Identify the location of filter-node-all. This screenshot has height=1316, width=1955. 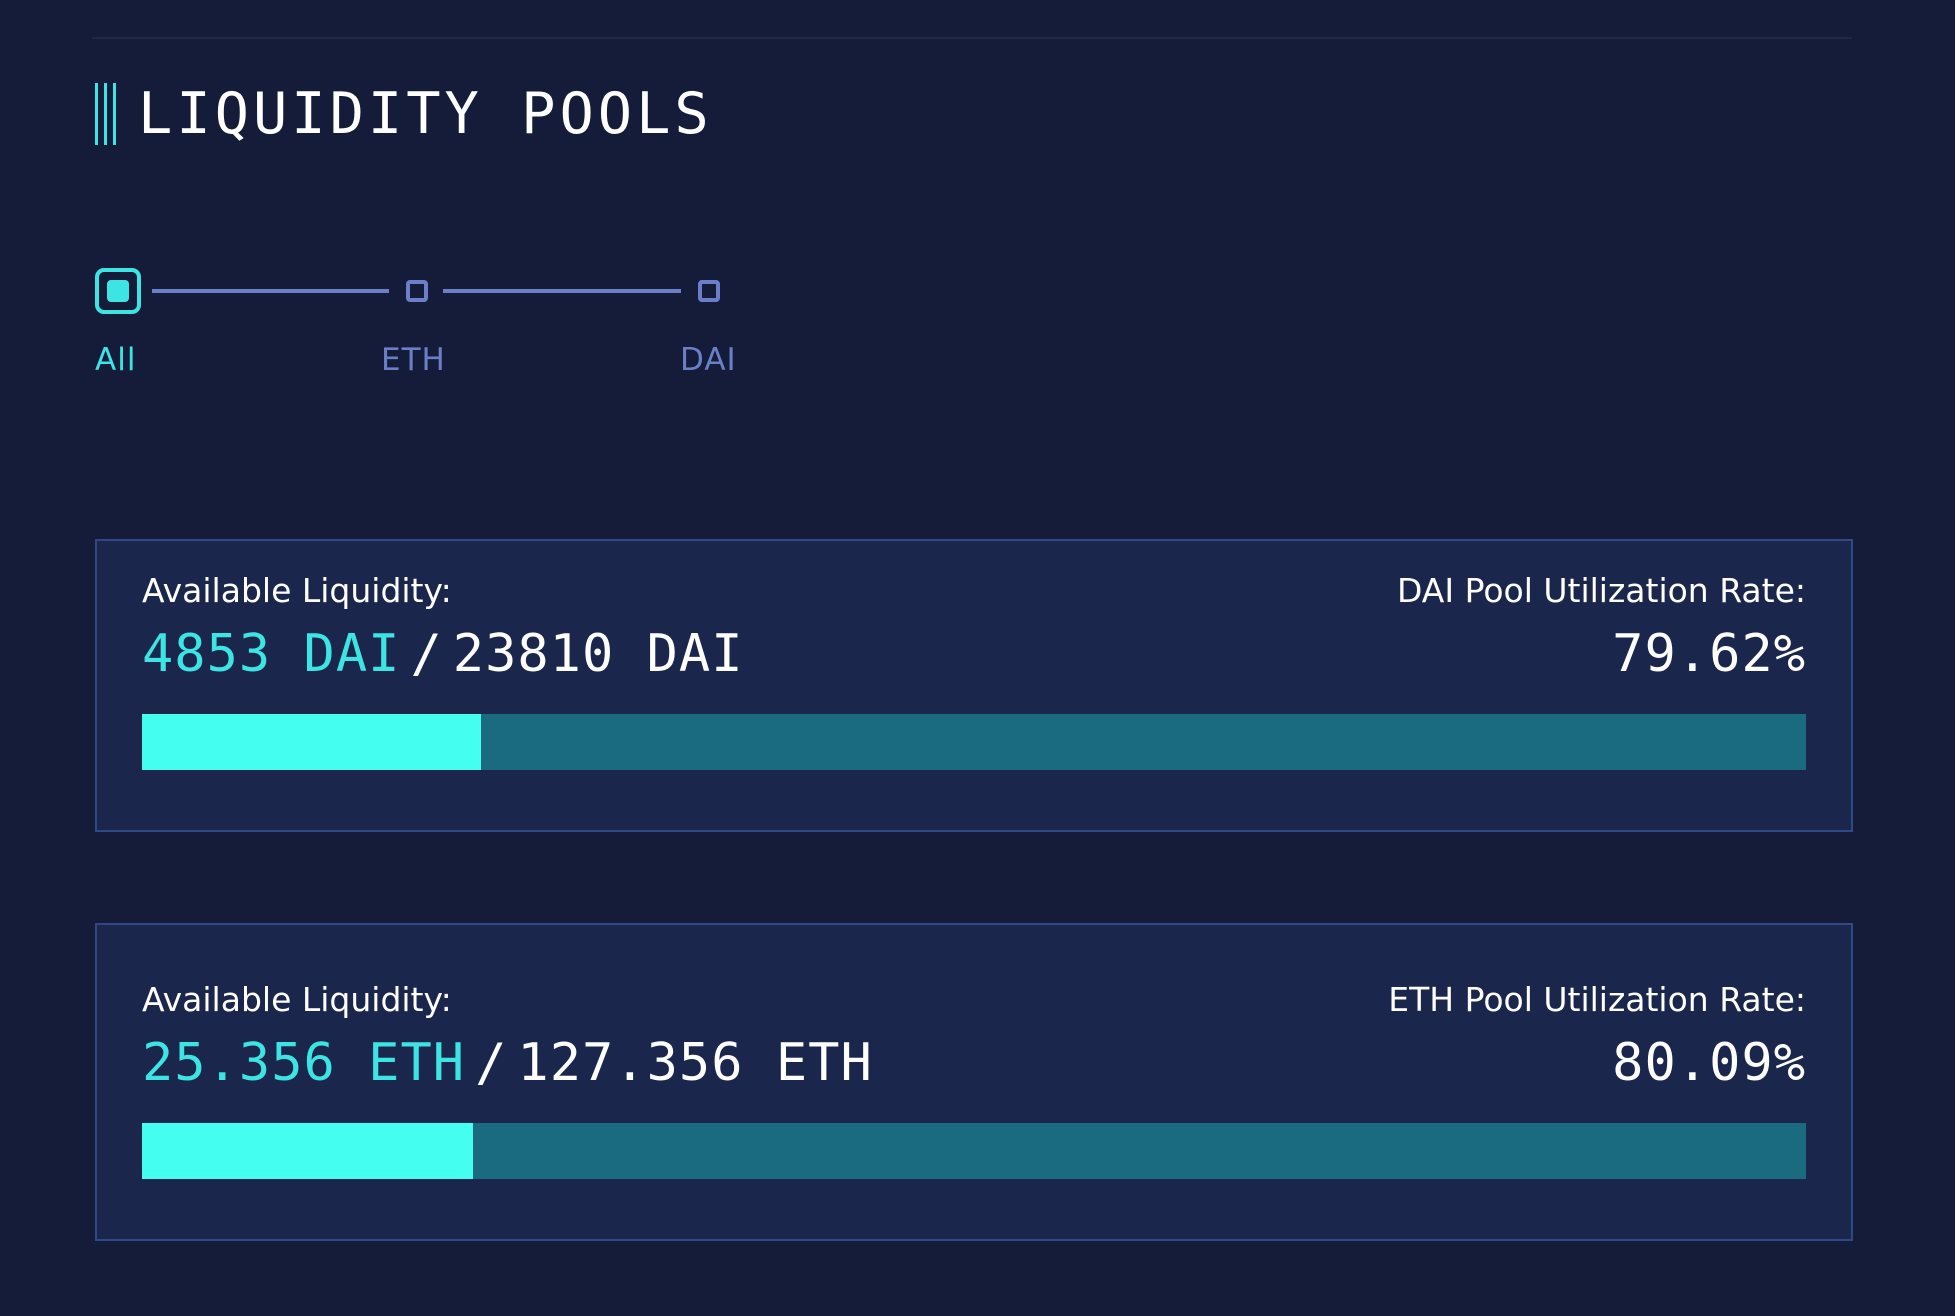
(118, 291).